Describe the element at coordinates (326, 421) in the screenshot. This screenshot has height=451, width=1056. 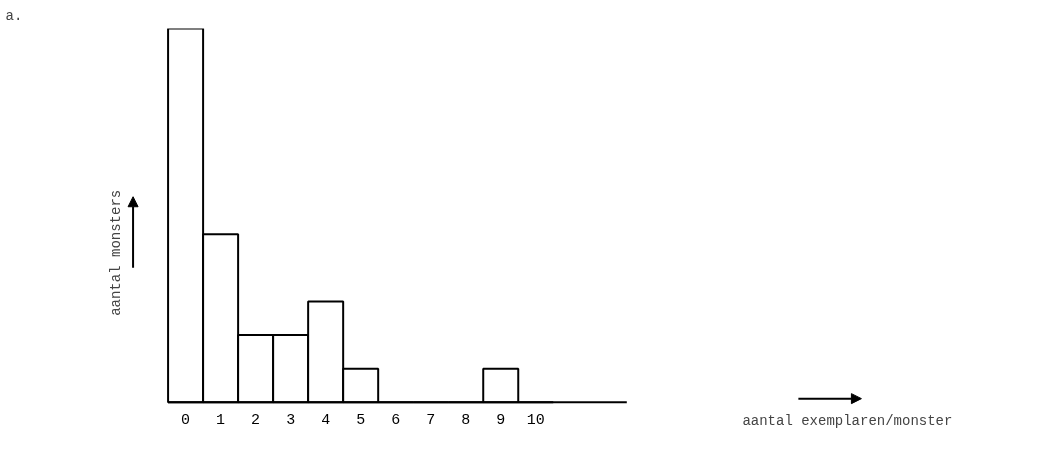
I see `x-tick-label: 4` at that location.